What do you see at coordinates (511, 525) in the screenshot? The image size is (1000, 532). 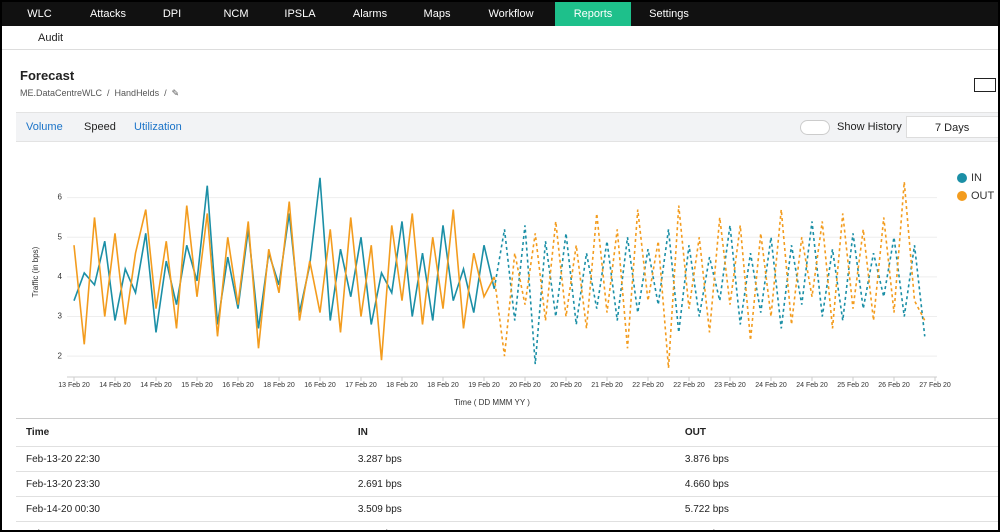 I see `table-cell: 4.438 bps` at bounding box center [511, 525].